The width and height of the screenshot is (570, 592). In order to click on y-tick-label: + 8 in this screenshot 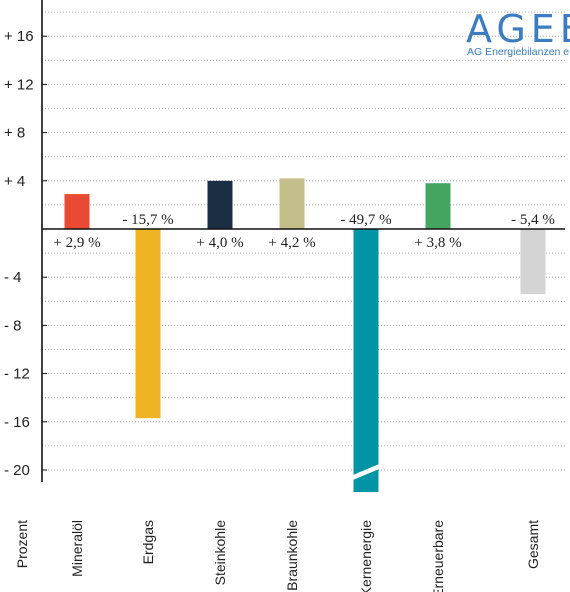, I will do `click(14, 133)`.